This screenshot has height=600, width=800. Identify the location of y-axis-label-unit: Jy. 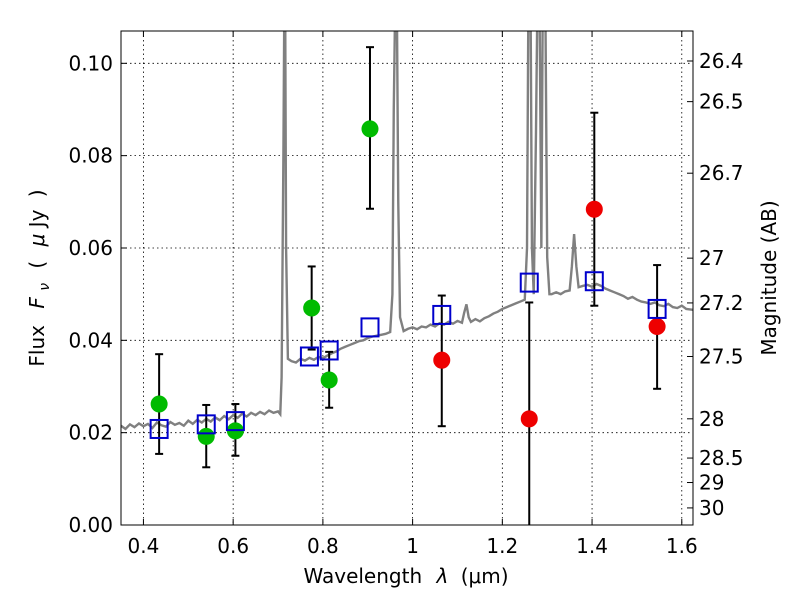
(37, 219).